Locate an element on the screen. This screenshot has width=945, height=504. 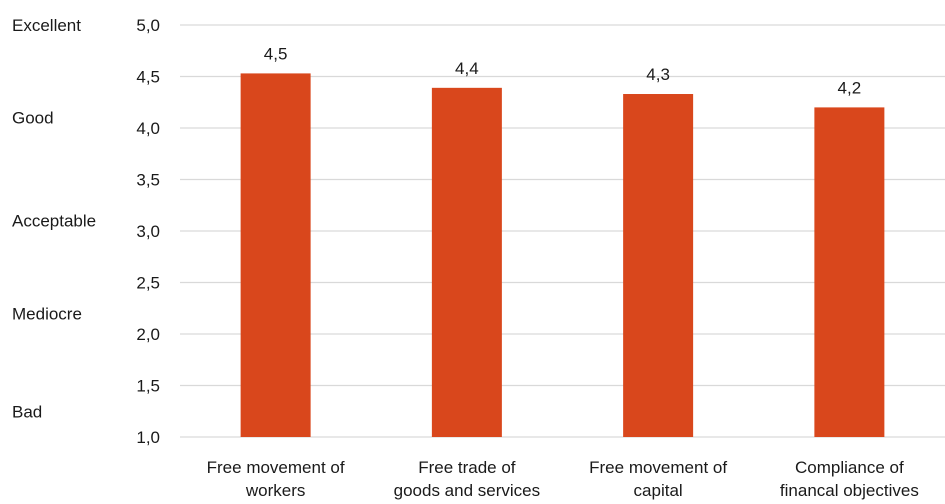
y-tick-label: 4,0 is located at coordinates (148, 128).